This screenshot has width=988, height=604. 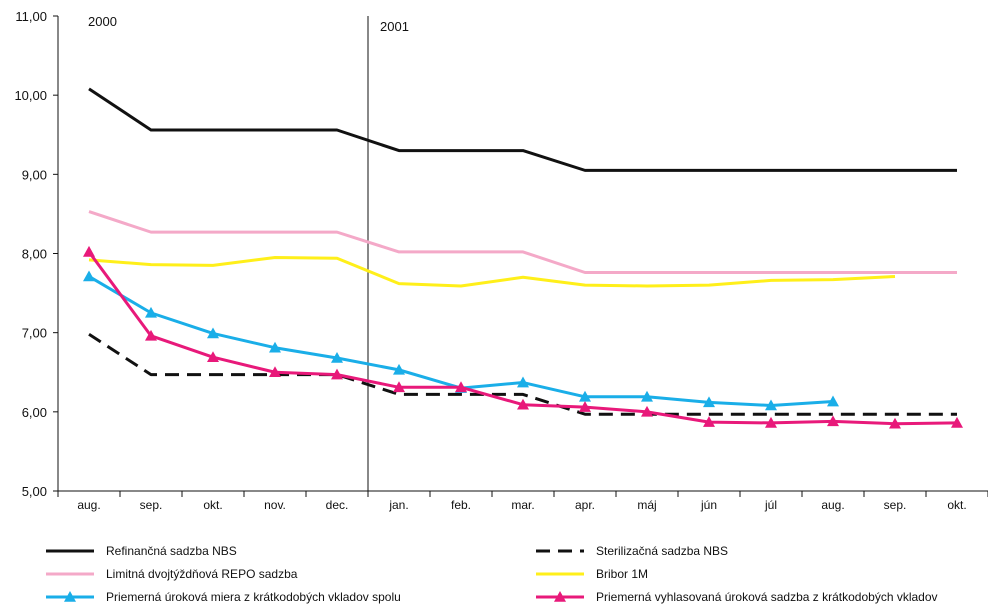 What do you see at coordinates (34, 412) in the screenshot?
I see `y-tick-label: 6,00` at bounding box center [34, 412].